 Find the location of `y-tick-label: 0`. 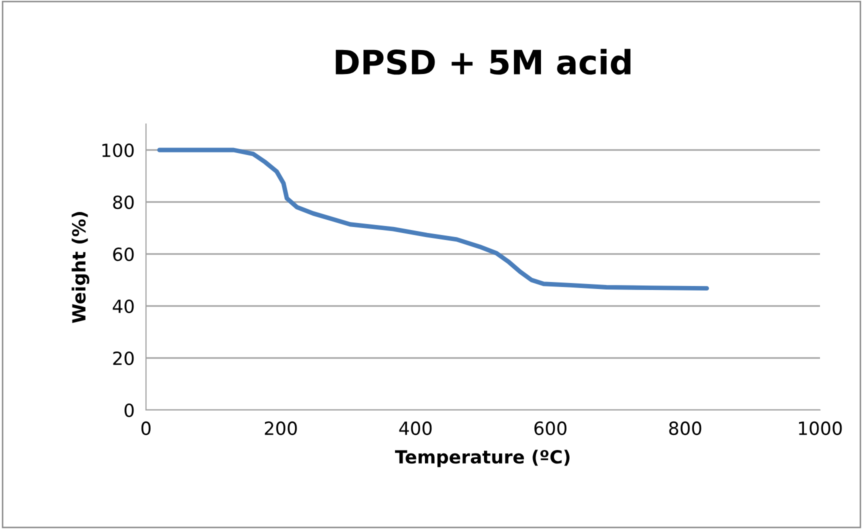

y-tick-label: 0 is located at coordinates (129, 410).